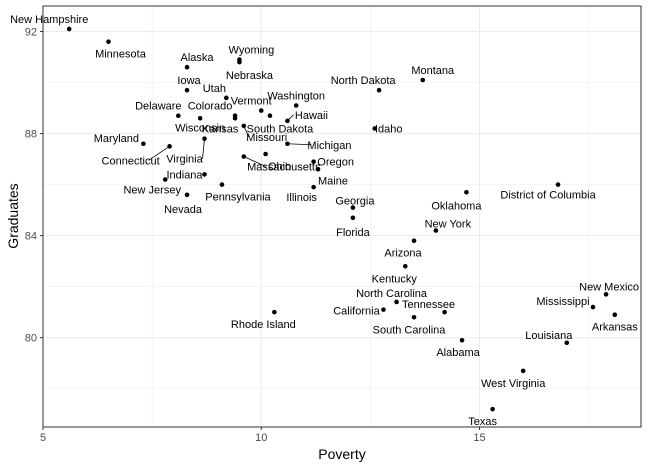 The image size is (648, 468). I want to click on y-tick-label: 80, so click(31, 339).